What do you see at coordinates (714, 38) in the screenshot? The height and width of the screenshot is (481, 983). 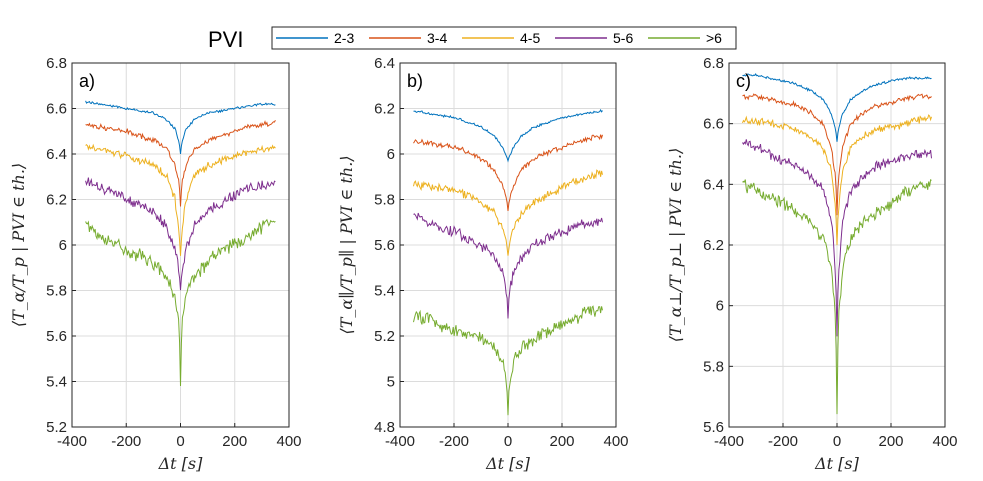 I see `legend-label: >6` at bounding box center [714, 38].